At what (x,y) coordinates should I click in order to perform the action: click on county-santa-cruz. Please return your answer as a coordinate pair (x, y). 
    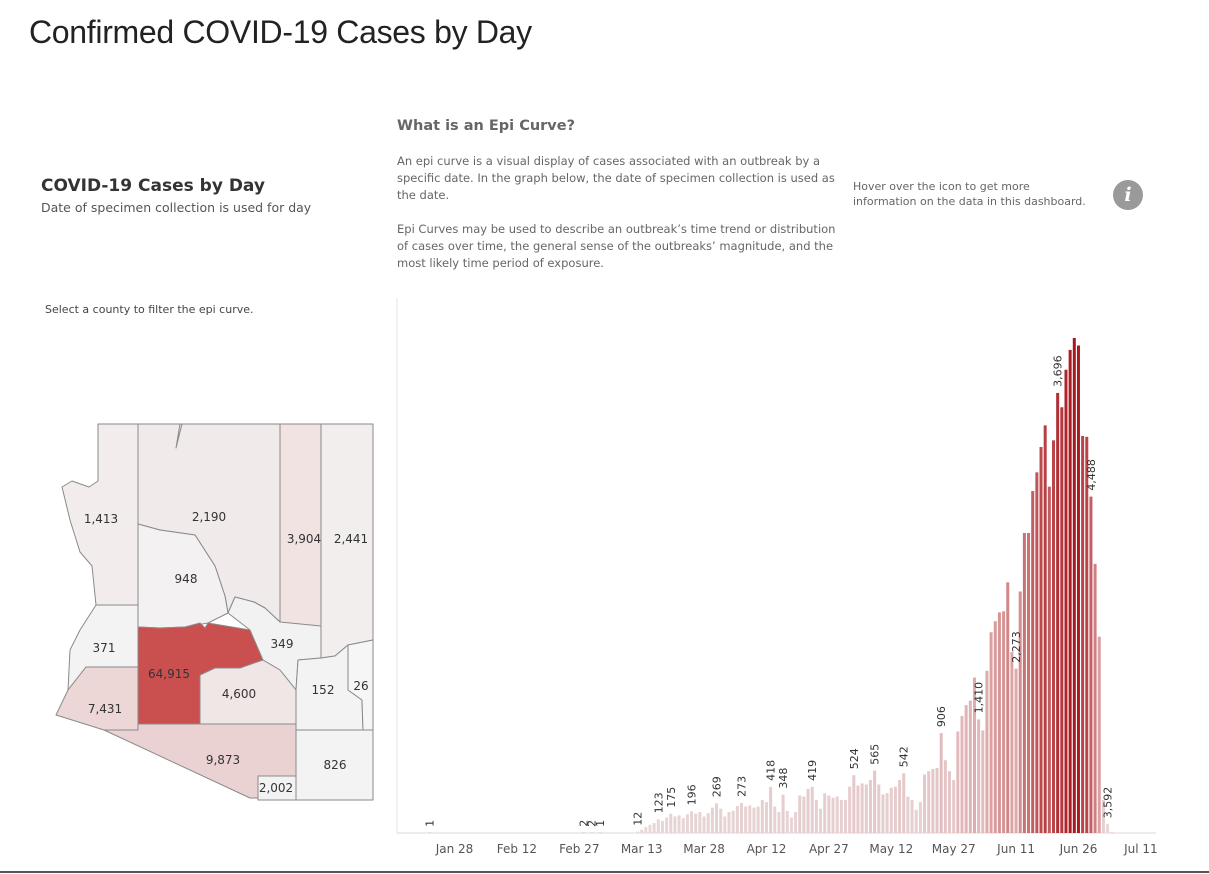
    Looking at the image, I should click on (277, 788).